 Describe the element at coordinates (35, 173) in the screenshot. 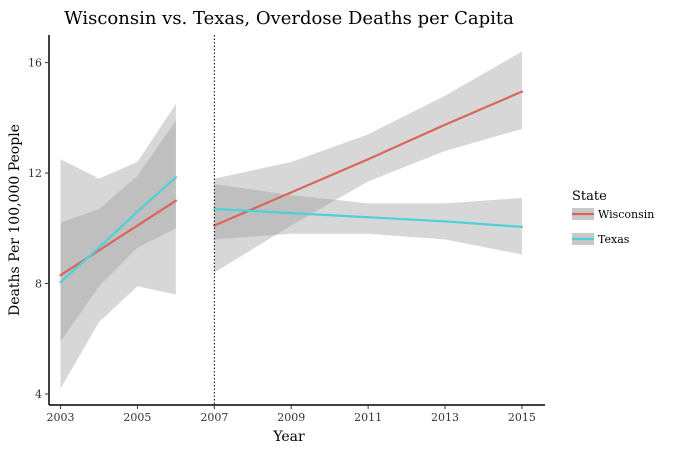

I see `y-tick-label-12: 12` at that location.